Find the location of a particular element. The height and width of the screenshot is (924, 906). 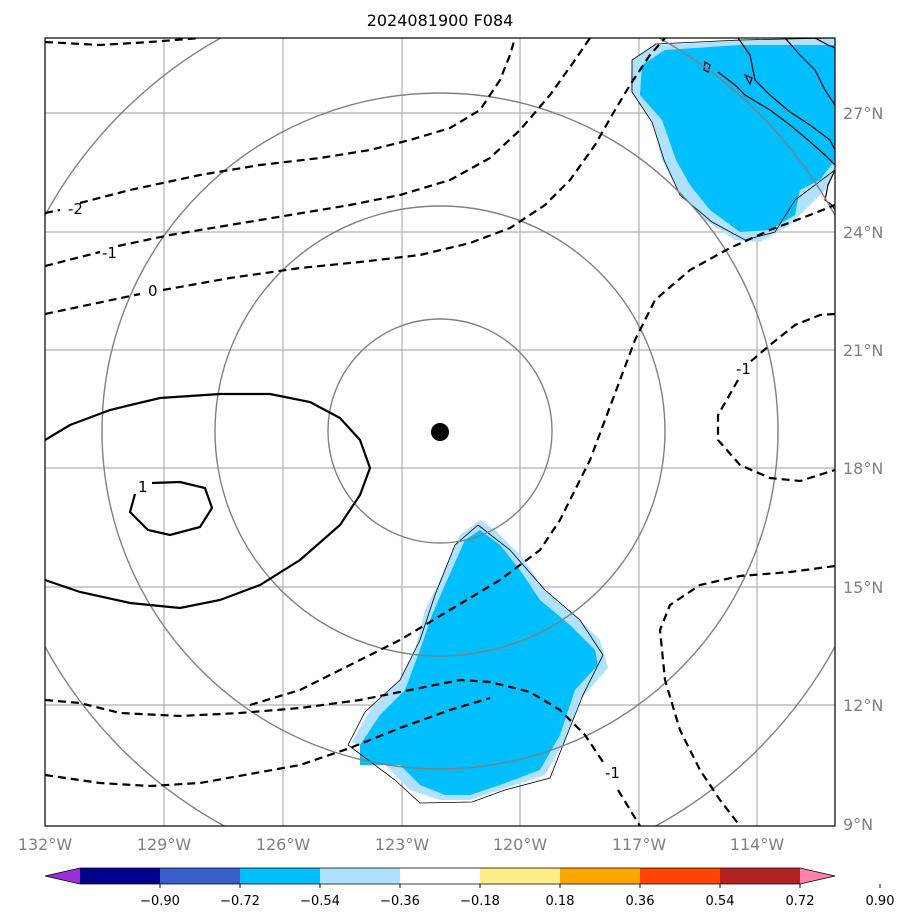

contour-label-neg1c: -1 is located at coordinates (743, 369).